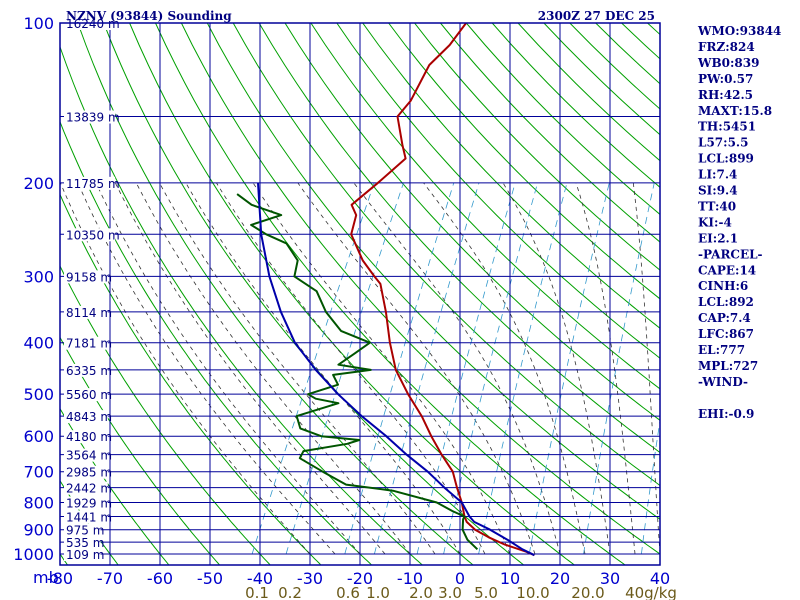 This screenshot has height=600, width=800. What do you see at coordinates (723, 286) in the screenshot?
I see `index-item: CINH:6` at bounding box center [723, 286].